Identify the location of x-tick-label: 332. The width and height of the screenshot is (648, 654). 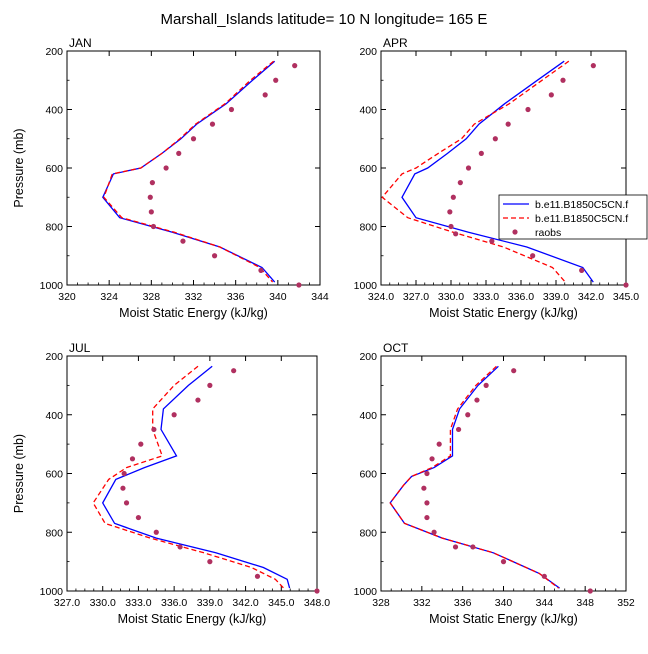
(422, 603).